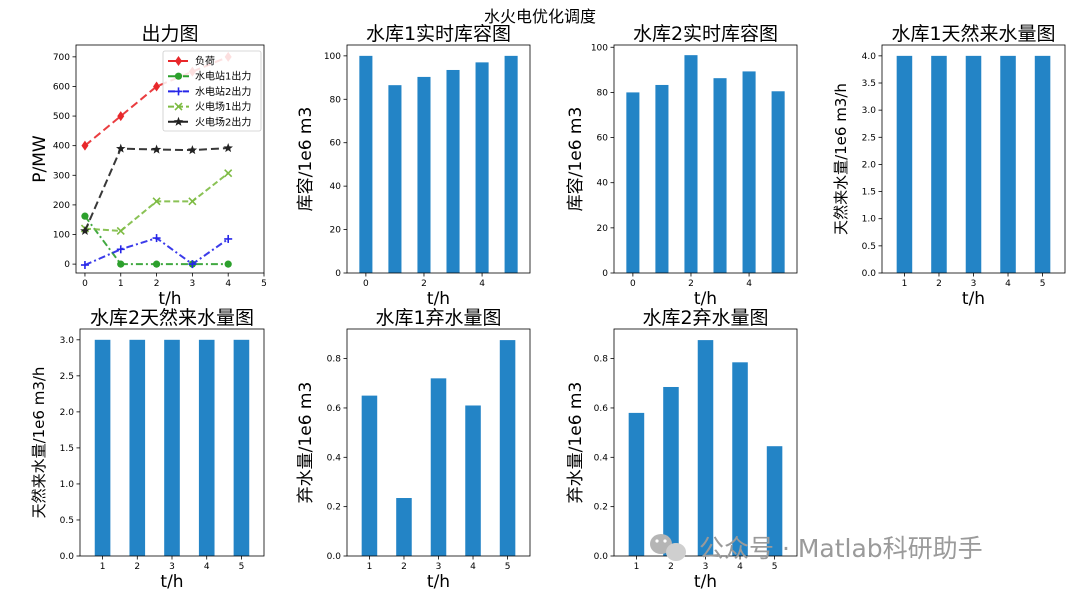 This screenshot has width=1080, height=592. I want to click on watermark: 公众号 · Matlab科研助手, so click(816, 548).